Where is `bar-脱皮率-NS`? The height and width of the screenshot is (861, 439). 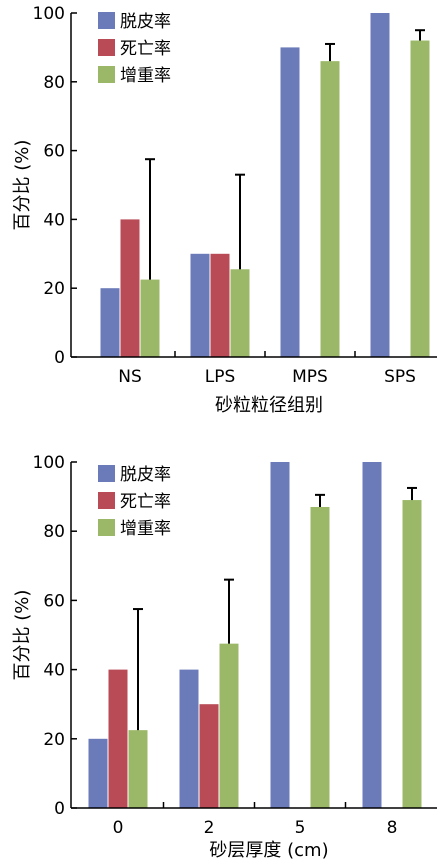
bar-脱皮率-NS is located at coordinates (110, 322).